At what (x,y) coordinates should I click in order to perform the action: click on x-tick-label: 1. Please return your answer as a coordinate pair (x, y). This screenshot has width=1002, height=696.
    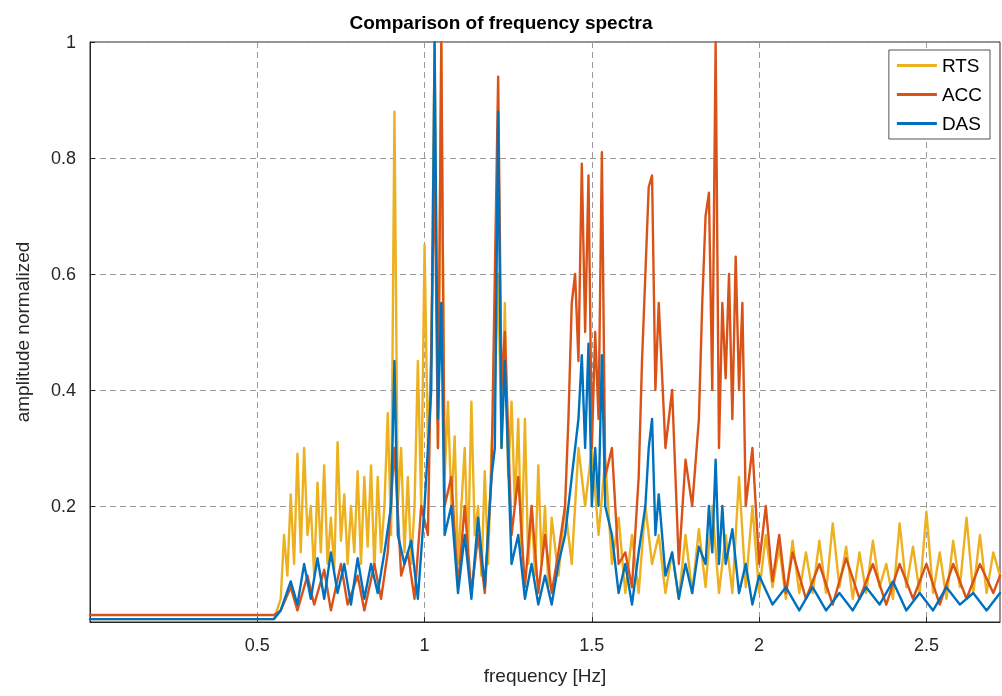
    Looking at the image, I should click on (424, 645).